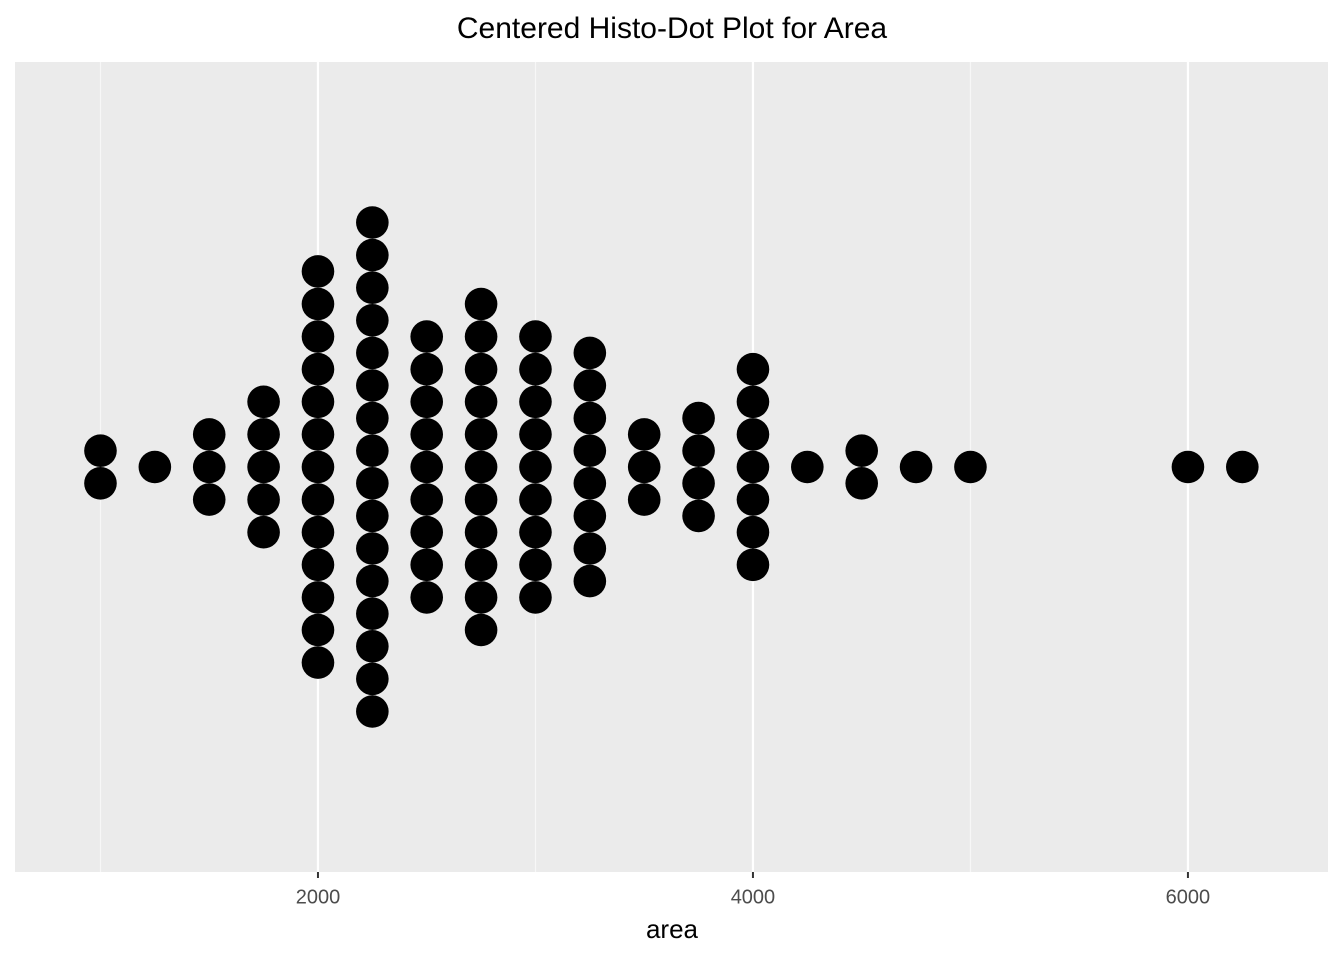  What do you see at coordinates (672, 28) in the screenshot?
I see `chart-title: Centered Histo-Dot Plot for Area` at bounding box center [672, 28].